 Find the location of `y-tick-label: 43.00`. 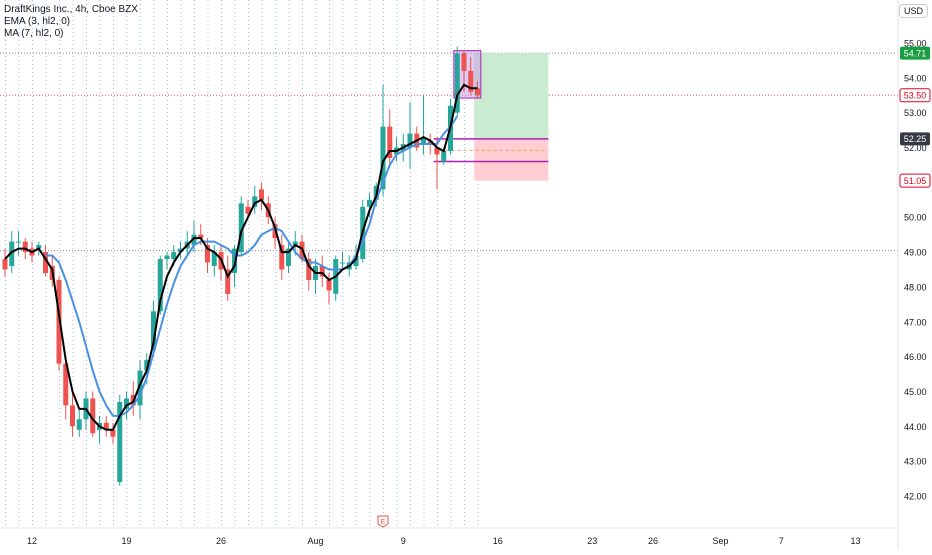

y-tick-label: 43.00 is located at coordinates (915, 462).